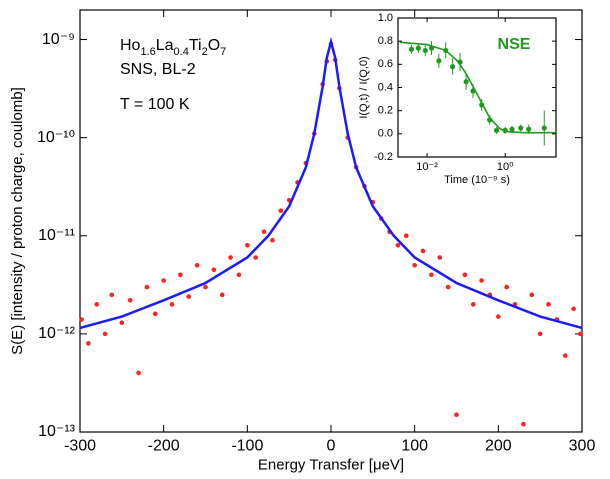 This screenshot has height=479, width=610. What do you see at coordinates (165, 45) in the screenshot?
I see `element: La` at bounding box center [165, 45].